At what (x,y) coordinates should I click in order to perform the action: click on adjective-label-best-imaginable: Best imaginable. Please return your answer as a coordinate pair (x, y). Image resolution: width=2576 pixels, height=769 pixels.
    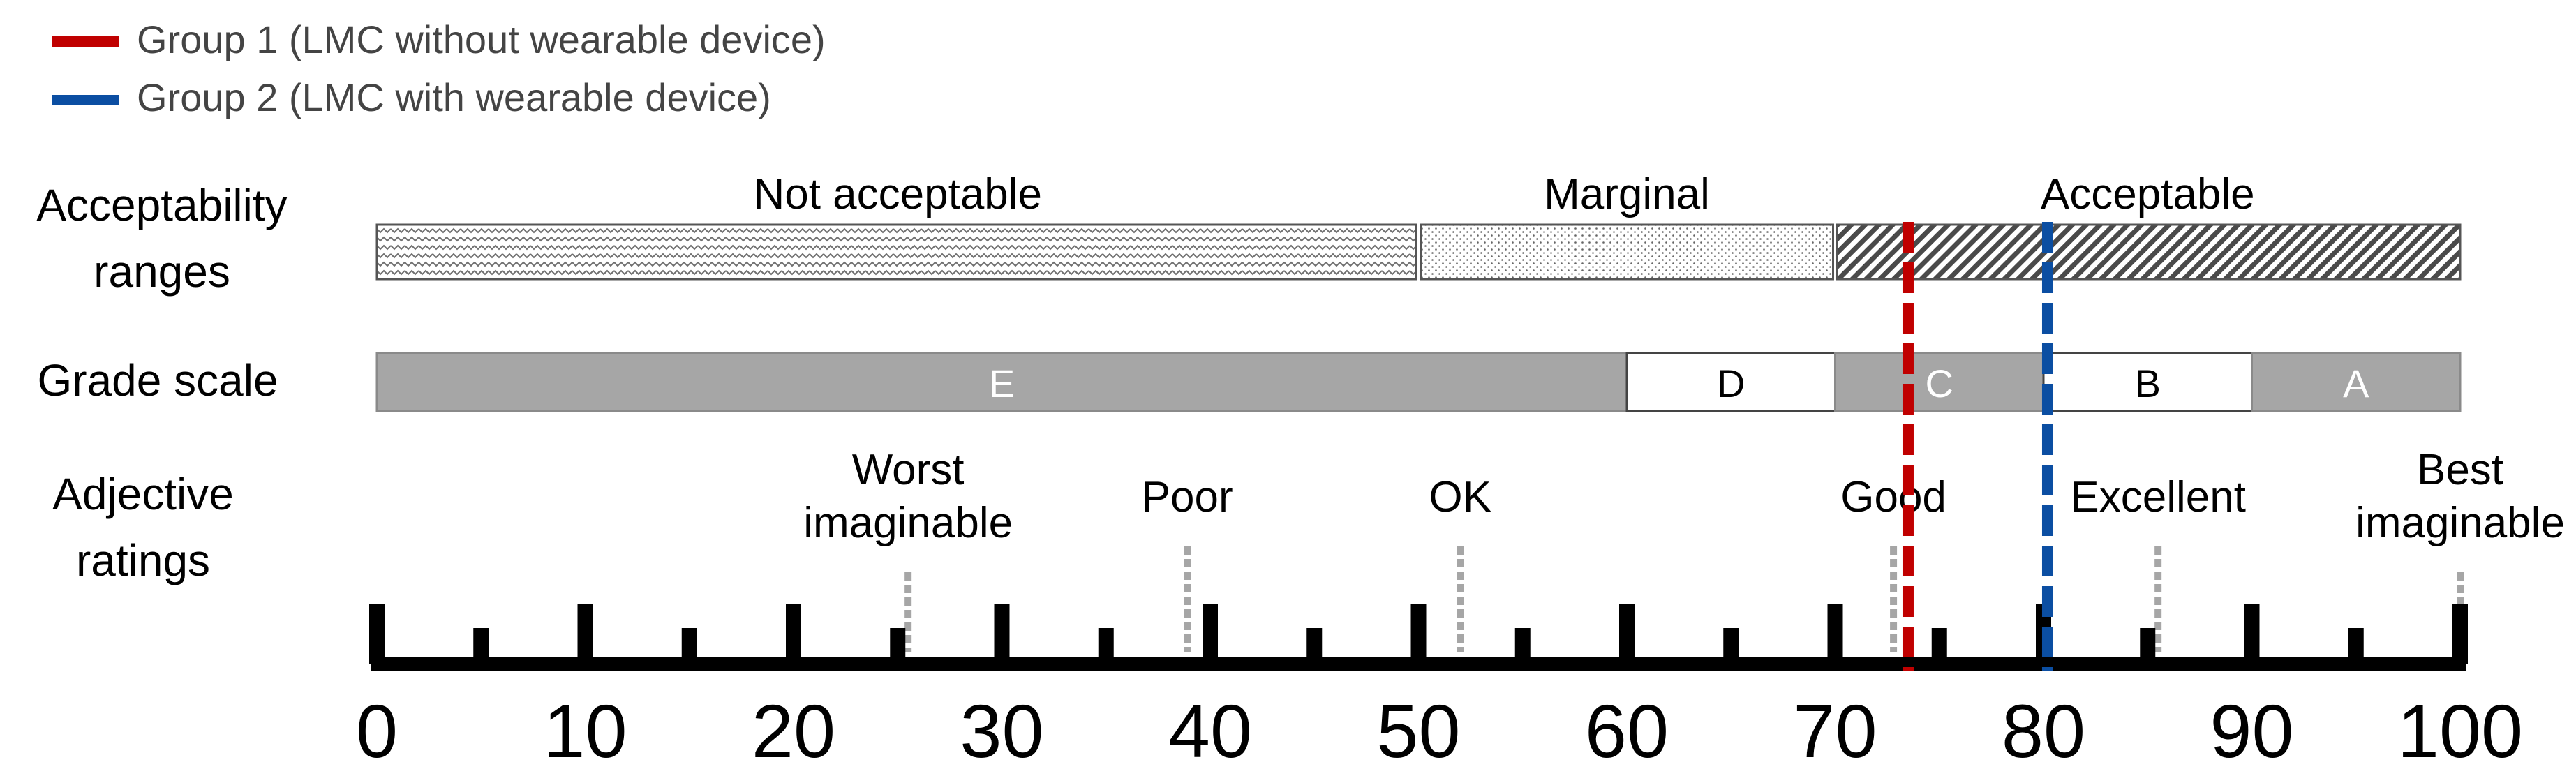
    Looking at the image, I should click on (2460, 497).